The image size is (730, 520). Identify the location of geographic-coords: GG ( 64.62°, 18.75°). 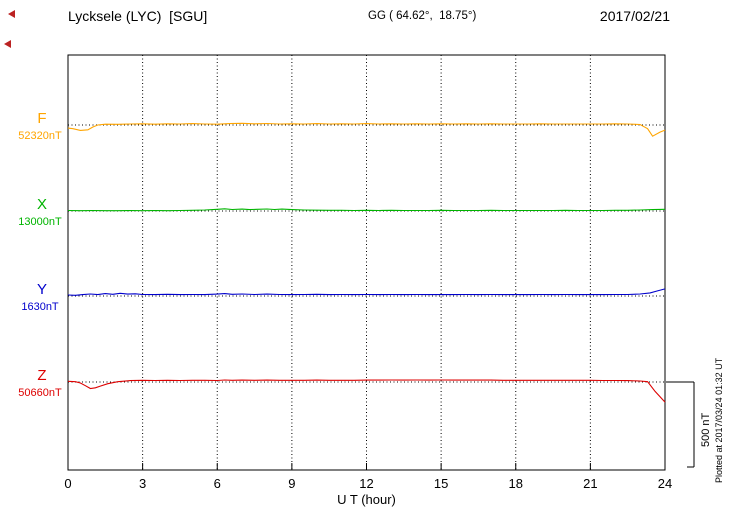
(422, 16).